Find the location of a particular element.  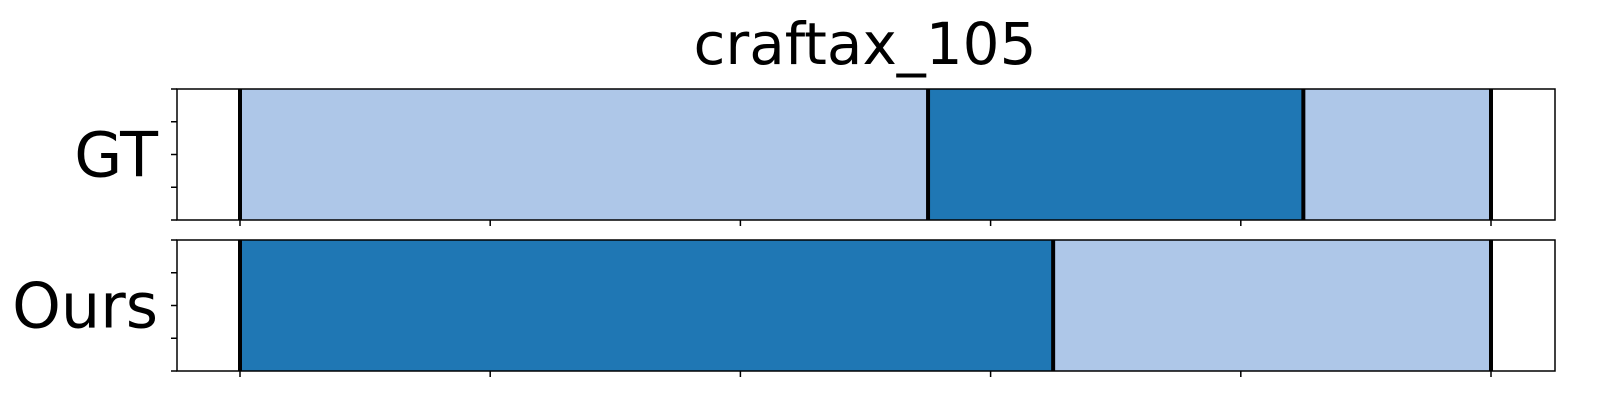

row-label-gt: GT is located at coordinates (116, 155).